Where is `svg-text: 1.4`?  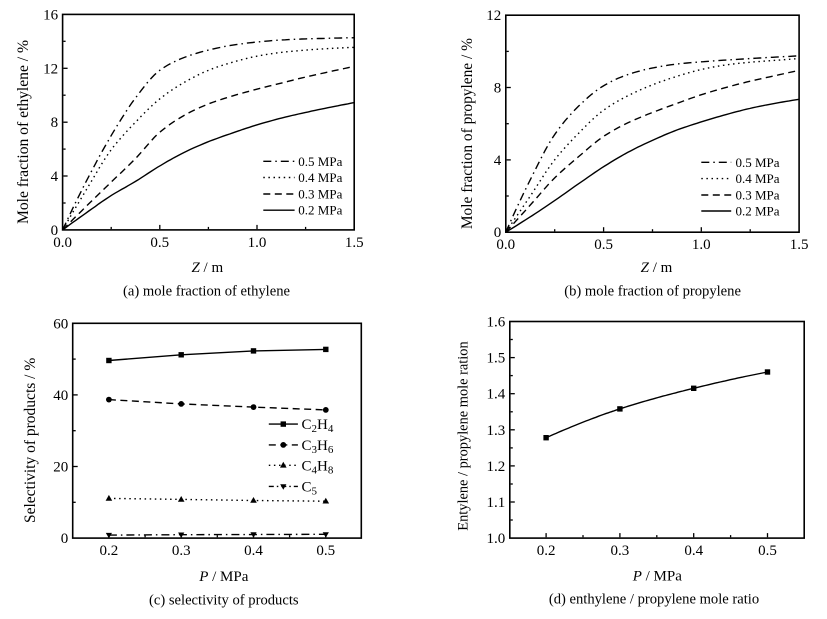 svg-text: 1.4 is located at coordinates (496, 395).